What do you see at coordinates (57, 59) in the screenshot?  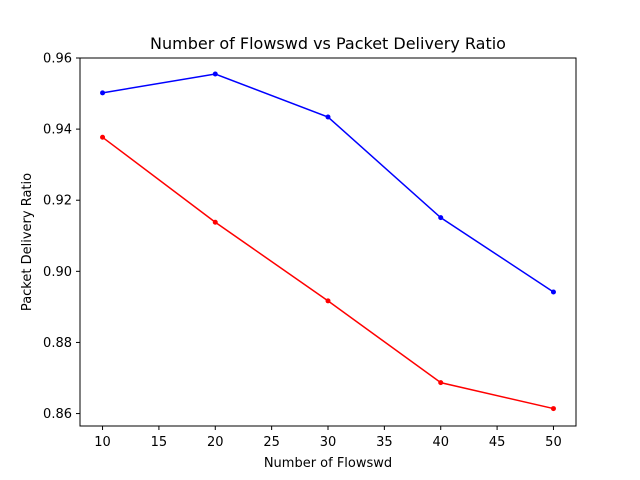 I see `y-tick-label: 0.96` at bounding box center [57, 59].